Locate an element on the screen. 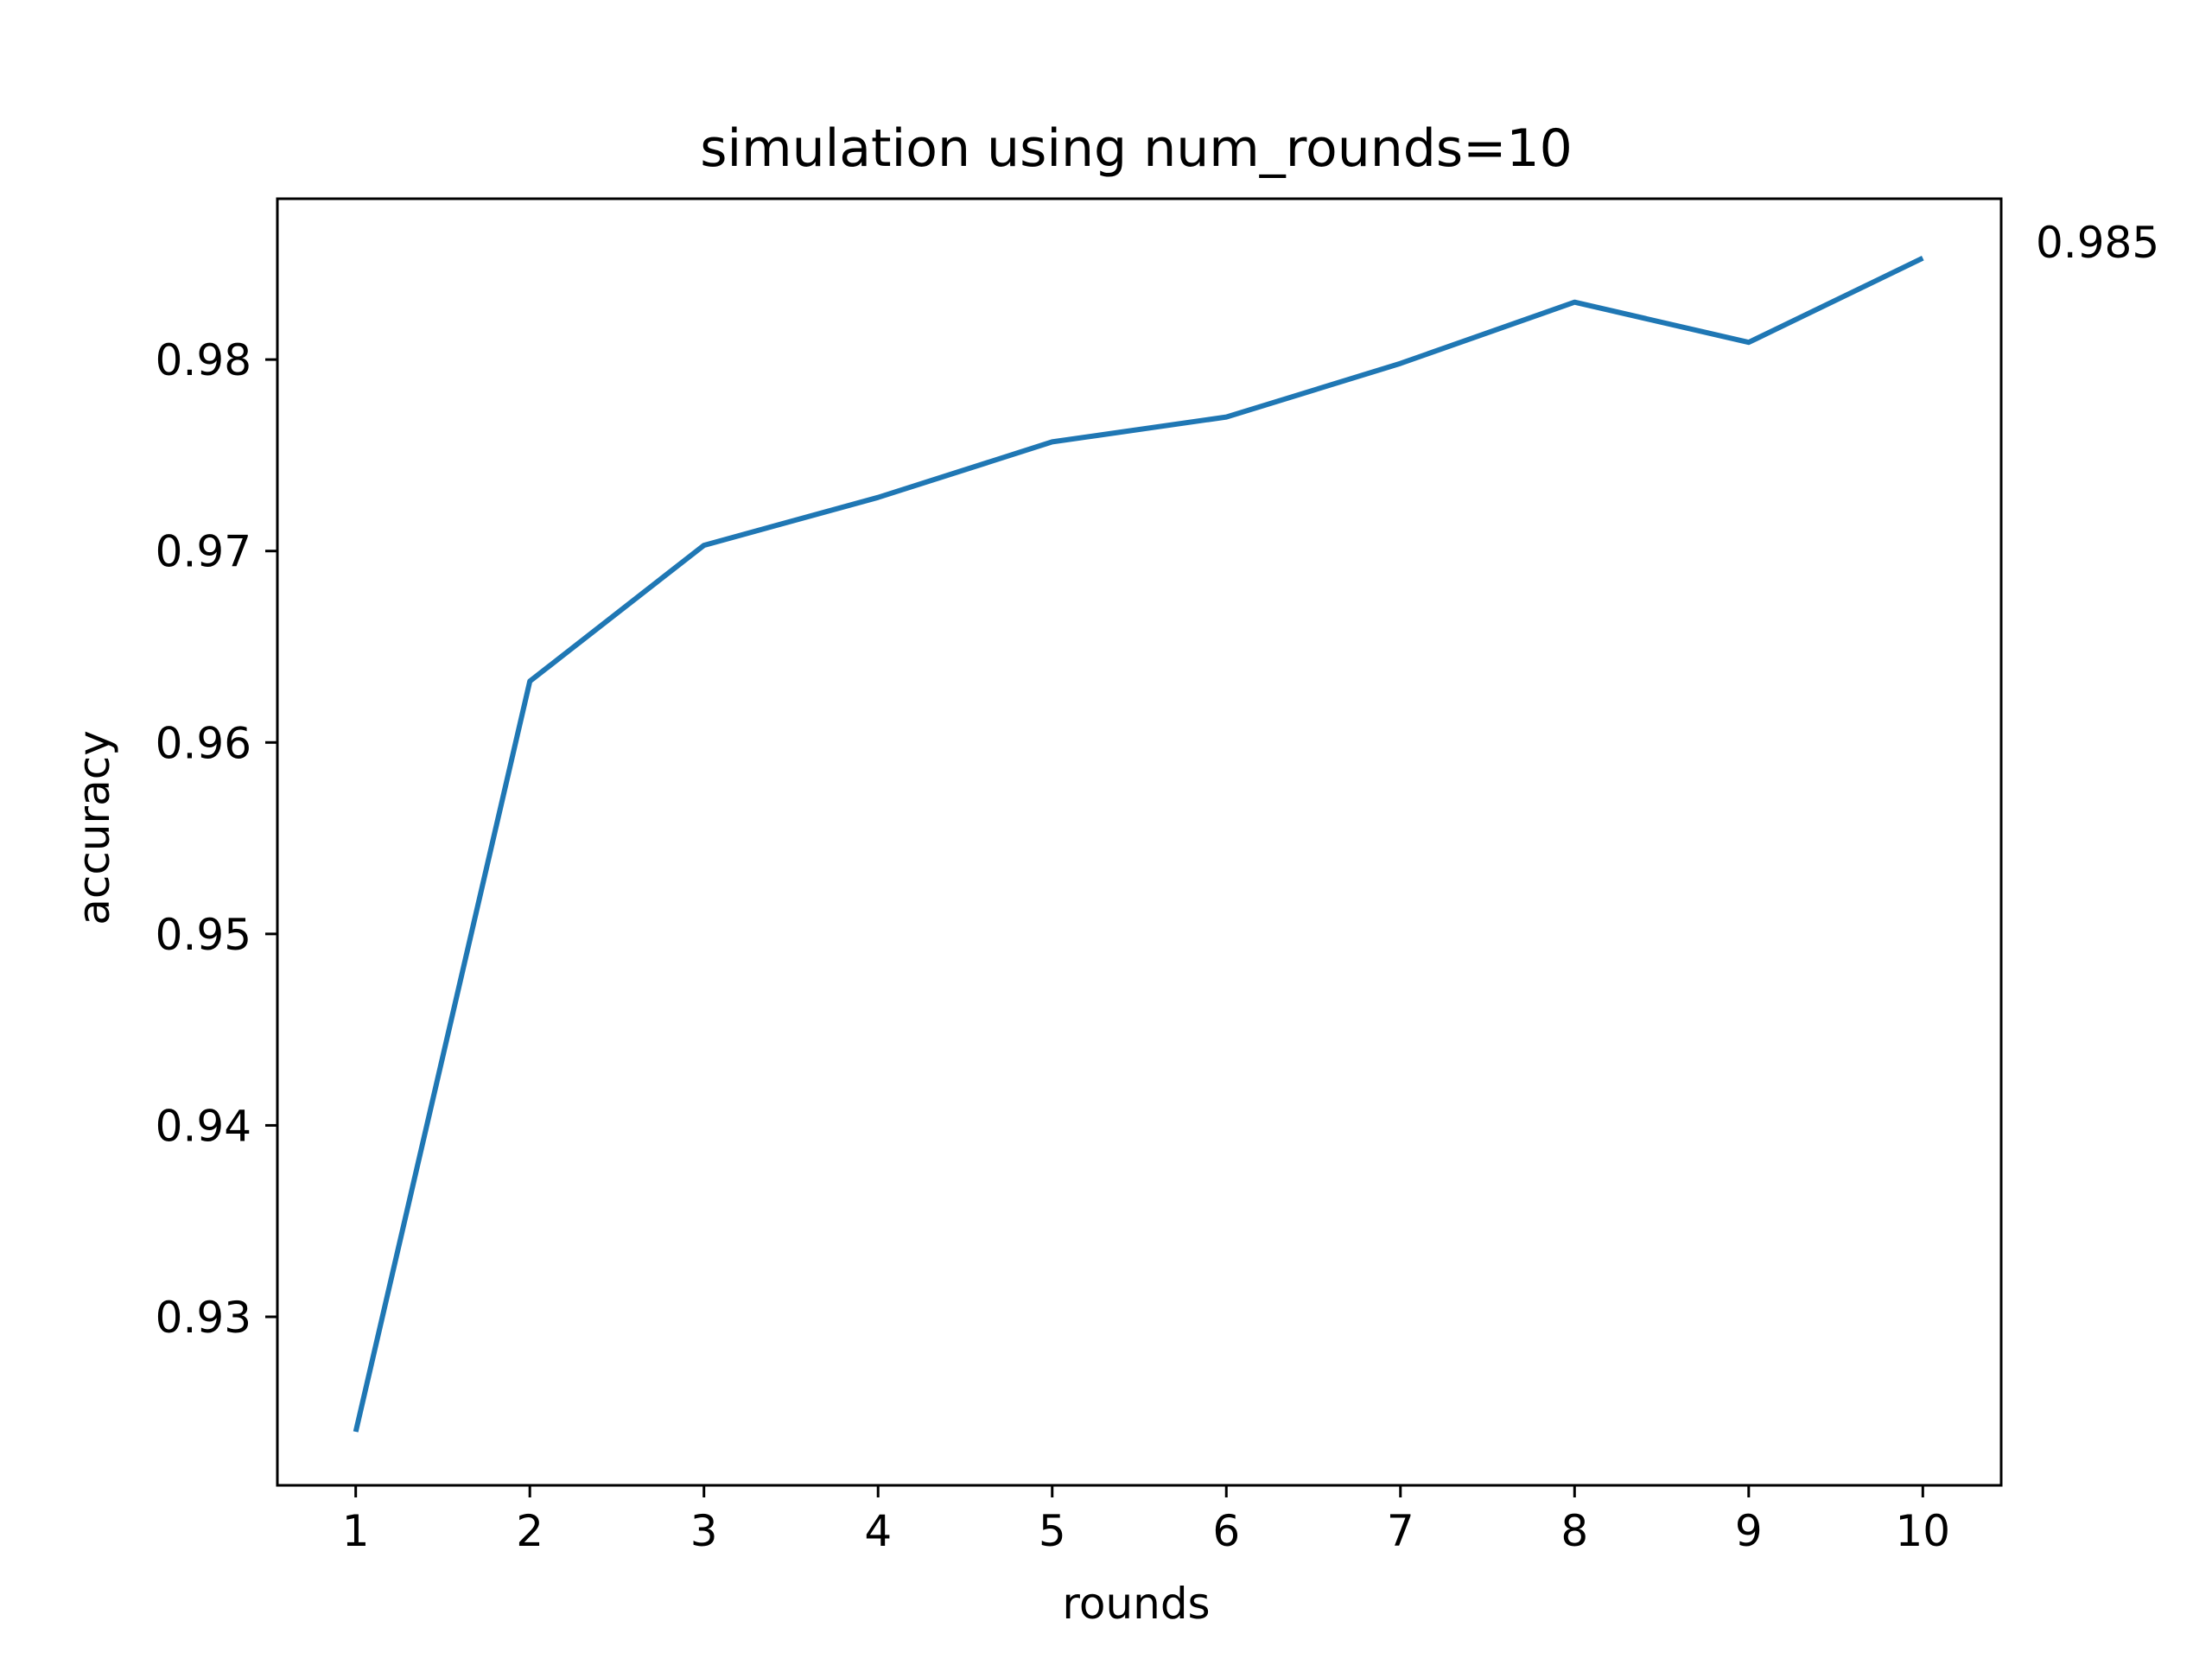 The image size is (2212, 1659). x-tick-label: 3 is located at coordinates (704, 1531).